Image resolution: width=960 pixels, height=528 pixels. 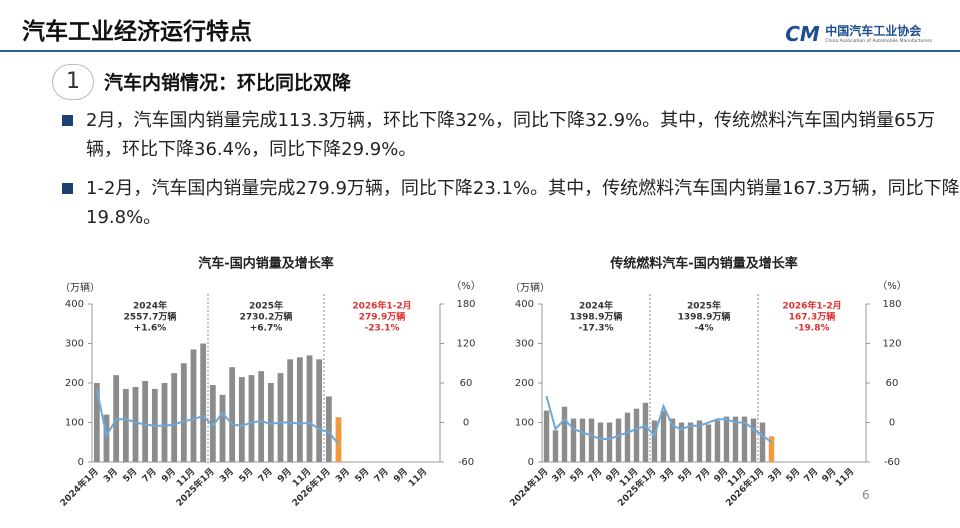 I want to click on logo-icon: CM, so click(x=802, y=34).